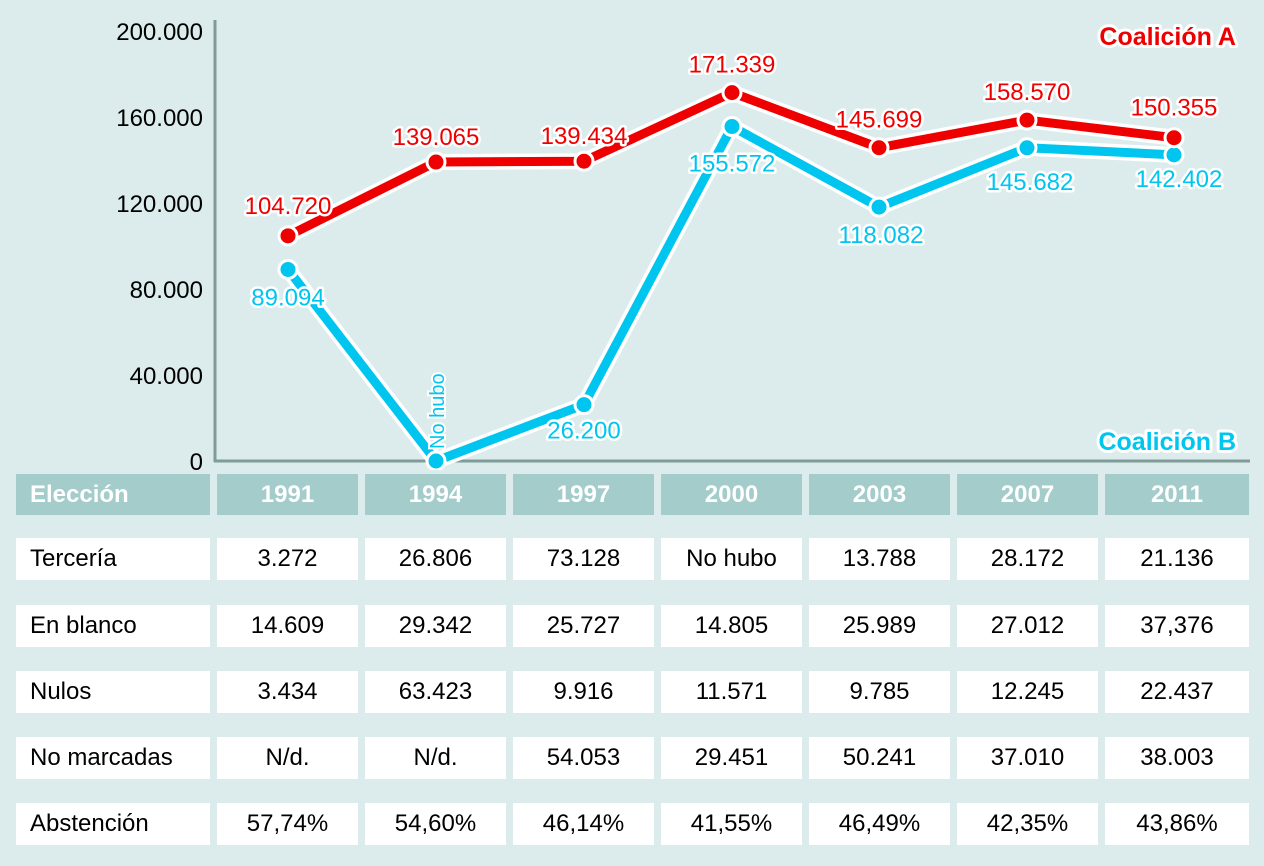 The height and width of the screenshot is (866, 1264). I want to click on y-tick-label: 120.000, so click(159, 204).